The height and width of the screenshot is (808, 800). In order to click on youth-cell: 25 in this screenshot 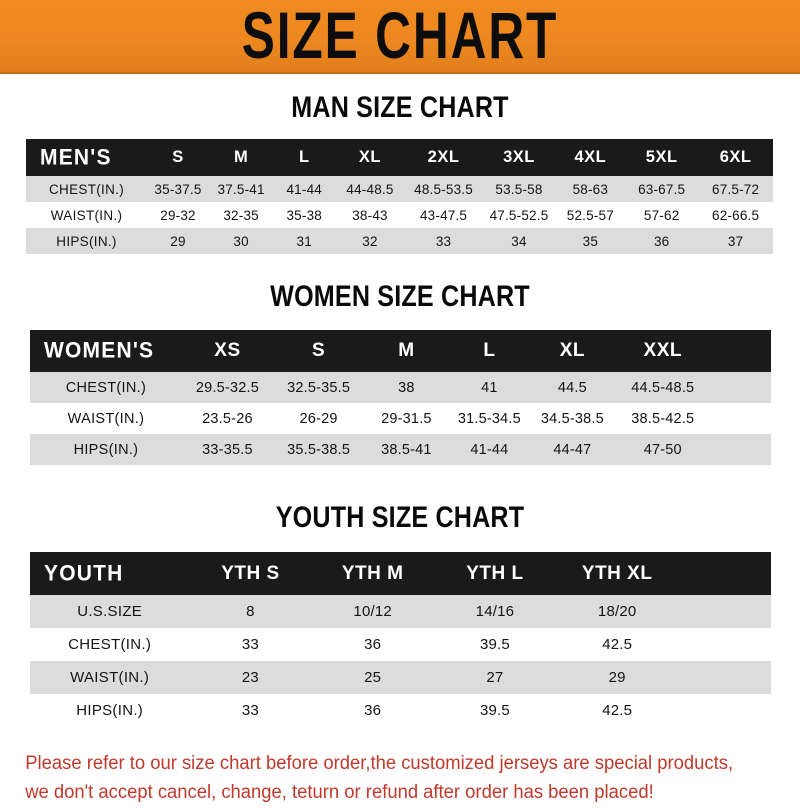, I will do `click(373, 677)`.